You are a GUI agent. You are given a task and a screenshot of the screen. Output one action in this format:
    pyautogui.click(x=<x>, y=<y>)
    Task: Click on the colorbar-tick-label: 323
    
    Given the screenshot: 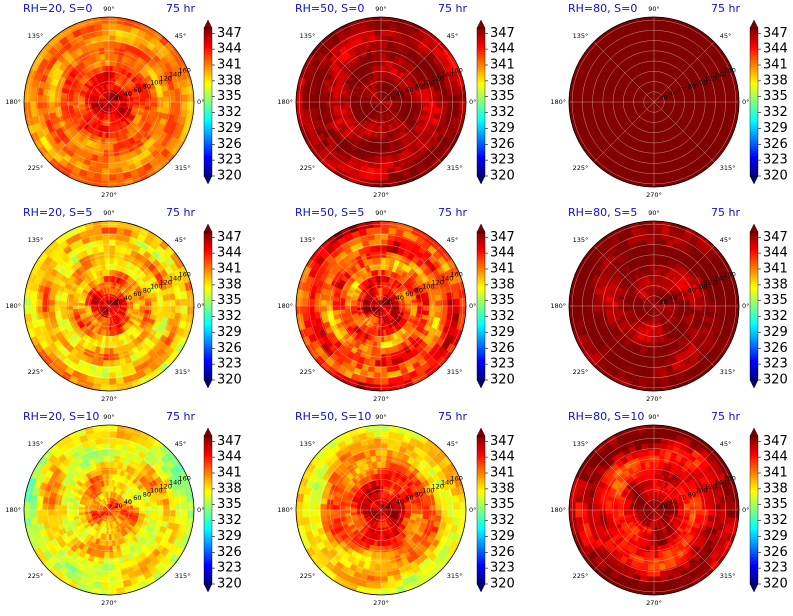 What is the action you would take?
    pyautogui.click(x=229, y=364)
    